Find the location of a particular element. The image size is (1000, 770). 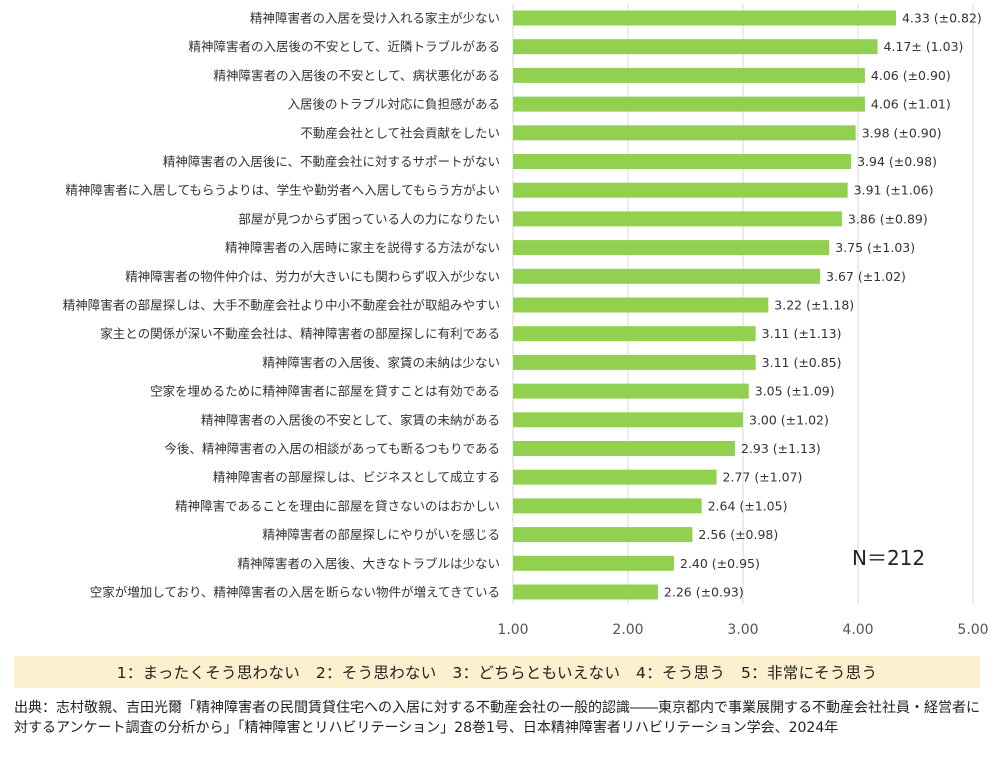

category-label: 部屋が見つからず困っている人の力になりたい is located at coordinates (369, 218).